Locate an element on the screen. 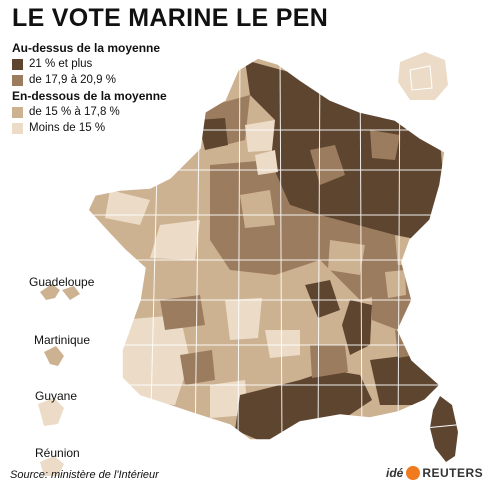  legend-heading-above: Au-dessus de la moyenne is located at coordinates (86, 48).